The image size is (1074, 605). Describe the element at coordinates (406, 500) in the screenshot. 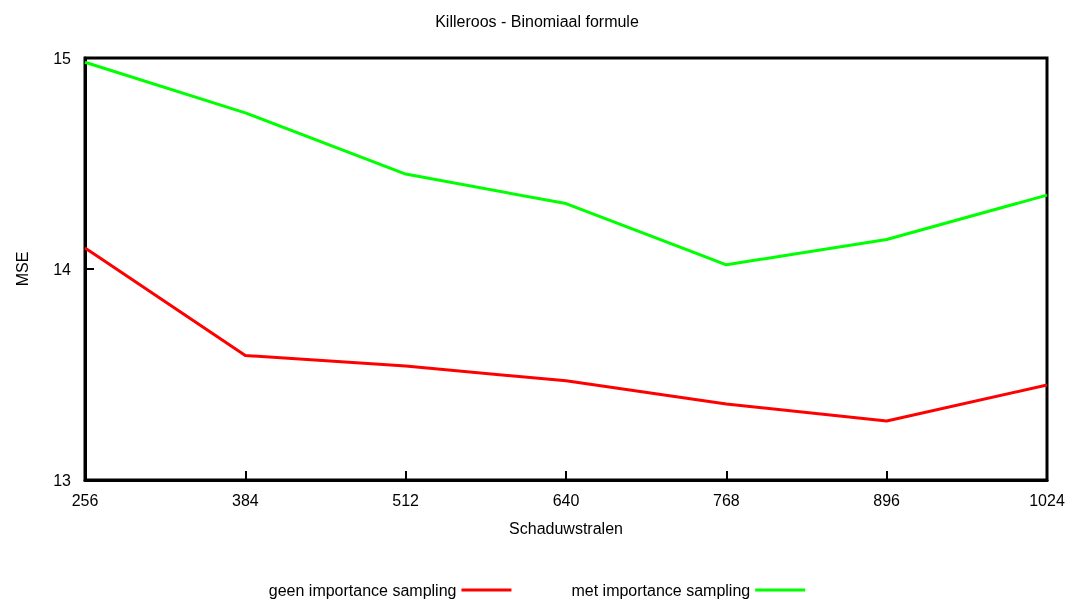

I see `x-tick-label: 512` at that location.